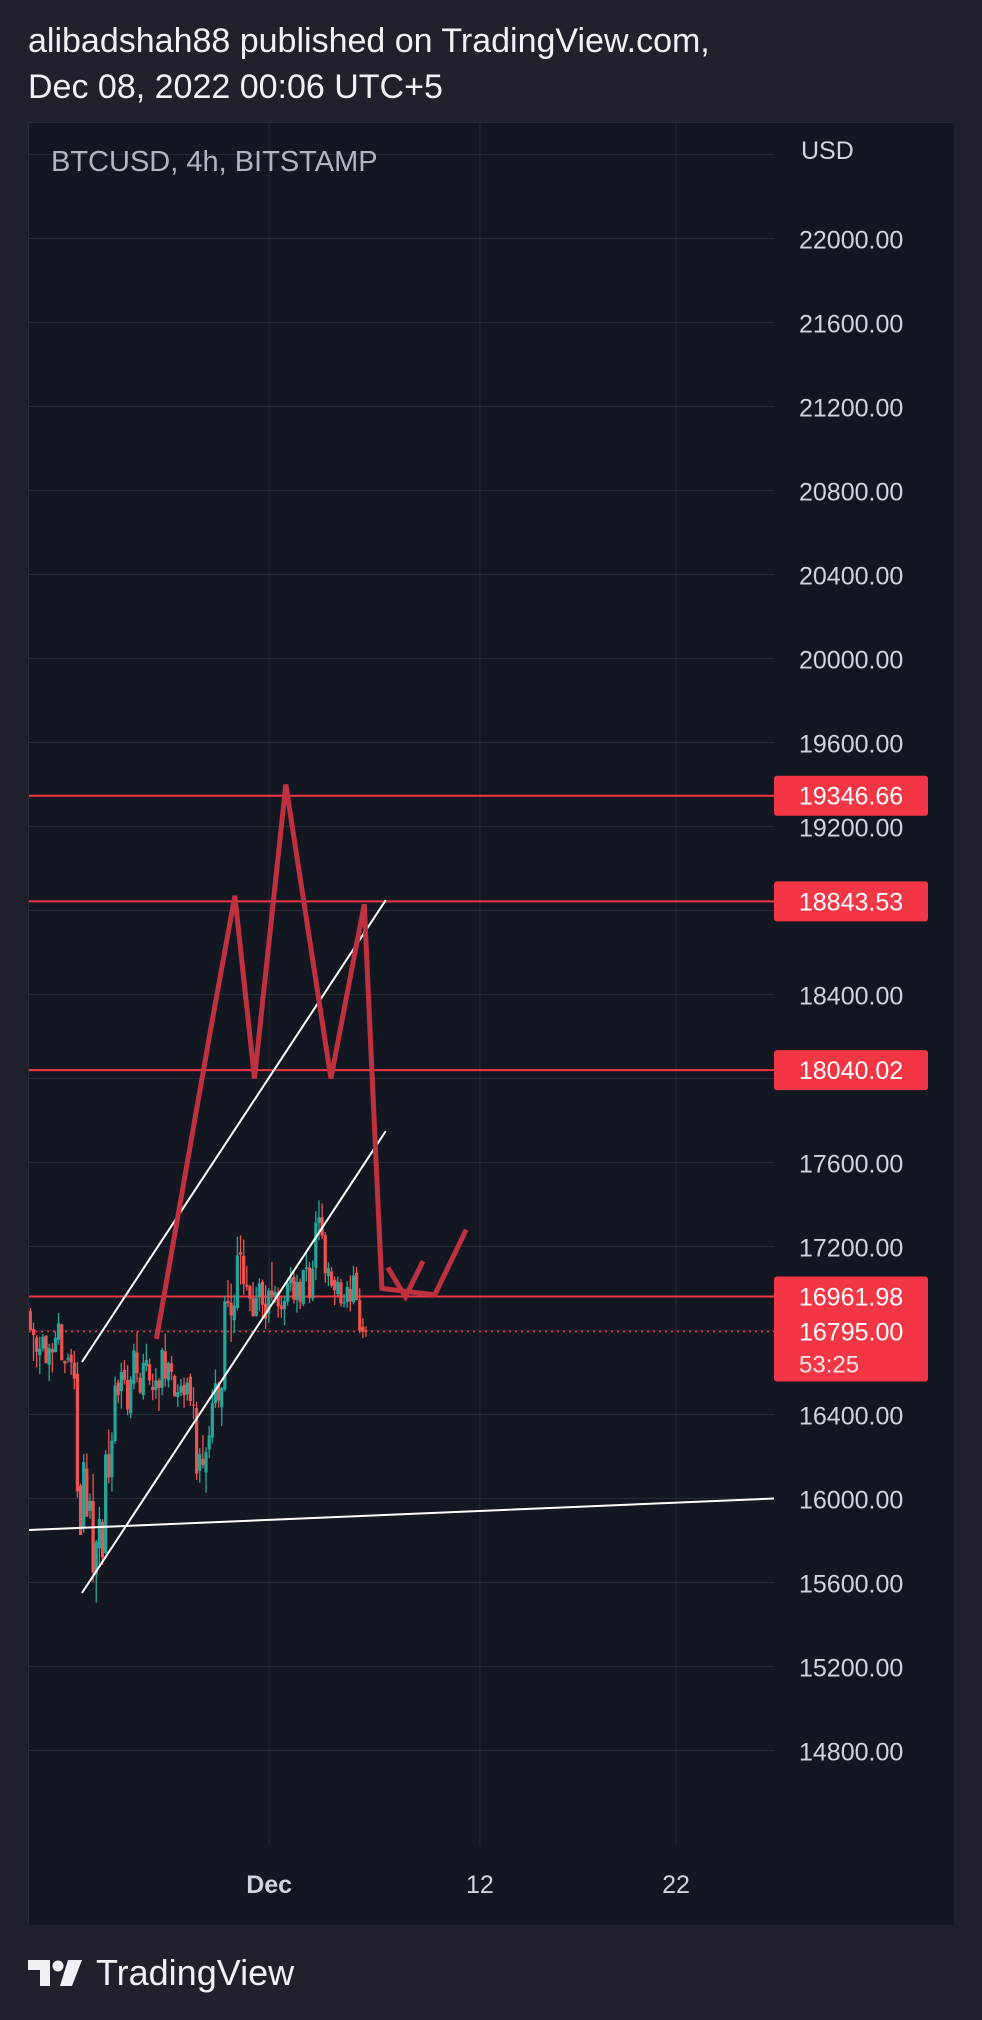  I want to click on price-level-label: 16961.98, so click(851, 1297).